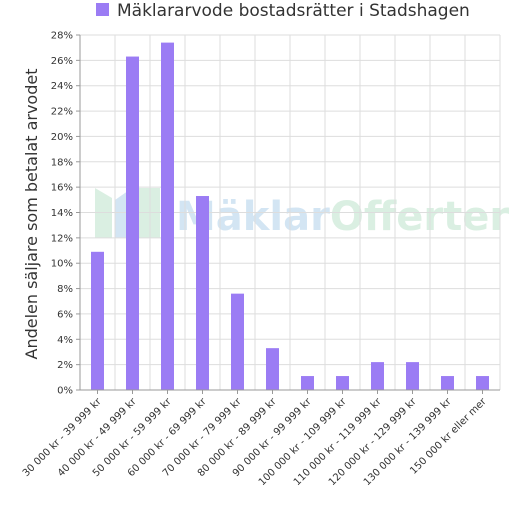 This screenshot has height=520, width=520. I want to click on y-axis-ticks: 0% 2% 4% 6% 8% 10% 12% 14% 16% 18% 20% 22% 24% 26% 28%, so click(65, 214).